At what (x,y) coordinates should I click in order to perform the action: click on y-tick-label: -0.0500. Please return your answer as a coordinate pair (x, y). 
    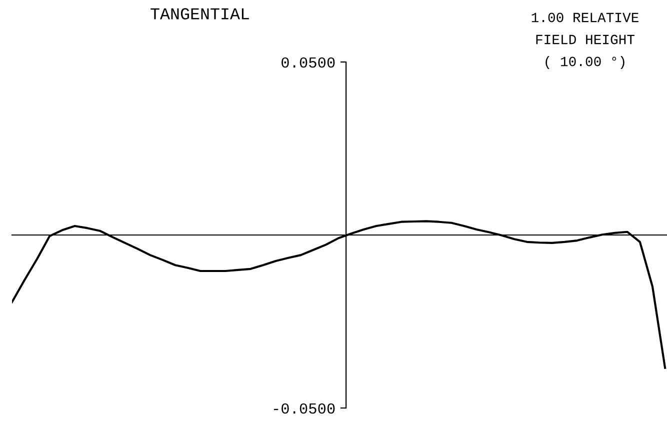
    Looking at the image, I should click on (304, 408).